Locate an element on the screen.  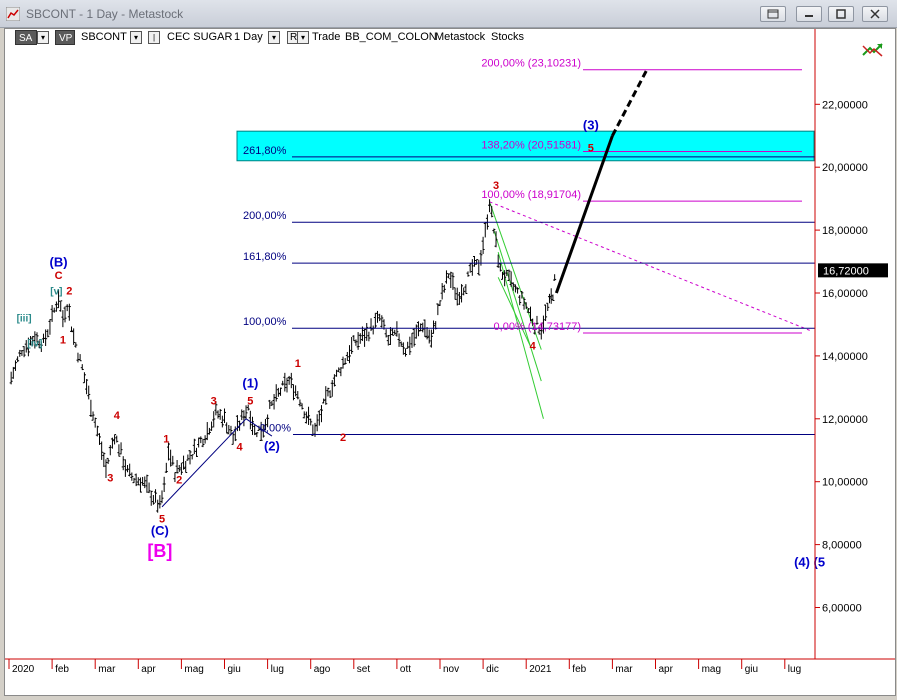
pipe-icon: | is located at coordinates (154, 37).